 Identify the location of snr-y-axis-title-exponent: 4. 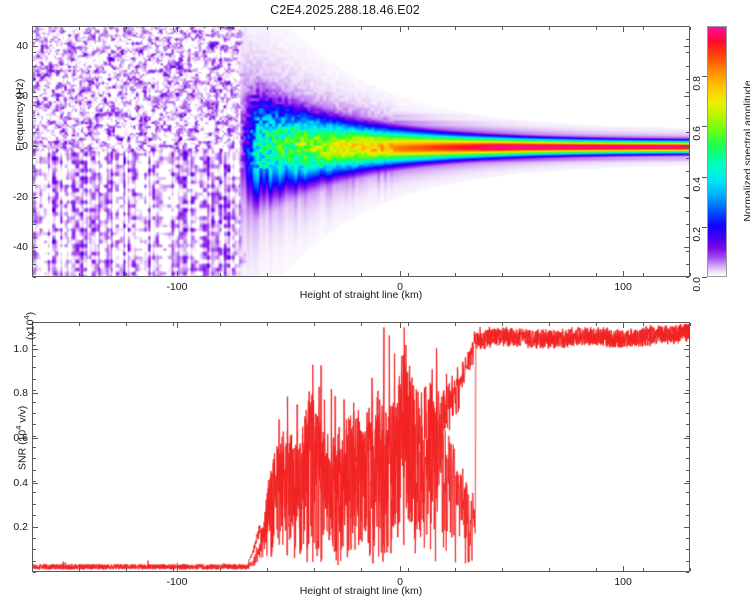
(18, 427).